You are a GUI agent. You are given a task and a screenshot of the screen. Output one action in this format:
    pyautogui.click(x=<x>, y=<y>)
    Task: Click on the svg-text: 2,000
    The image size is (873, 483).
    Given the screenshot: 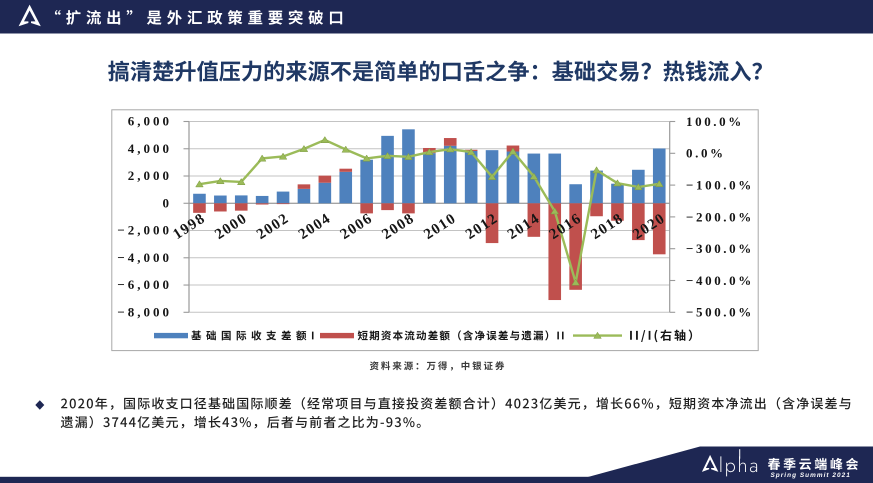 What is the action you would take?
    pyautogui.click(x=150, y=175)
    